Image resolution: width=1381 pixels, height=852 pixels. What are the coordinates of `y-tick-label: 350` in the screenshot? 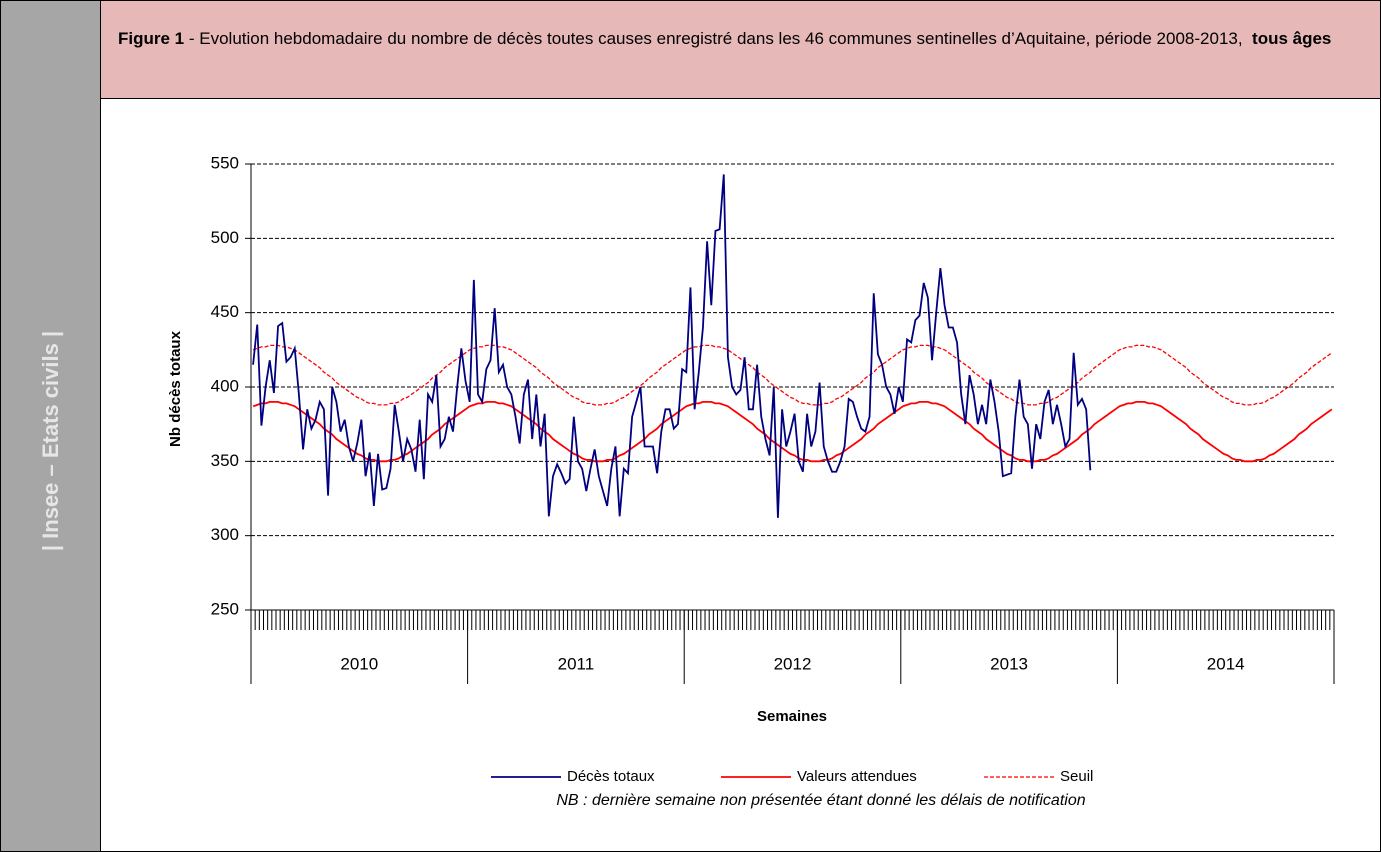 It's located at (225, 460).